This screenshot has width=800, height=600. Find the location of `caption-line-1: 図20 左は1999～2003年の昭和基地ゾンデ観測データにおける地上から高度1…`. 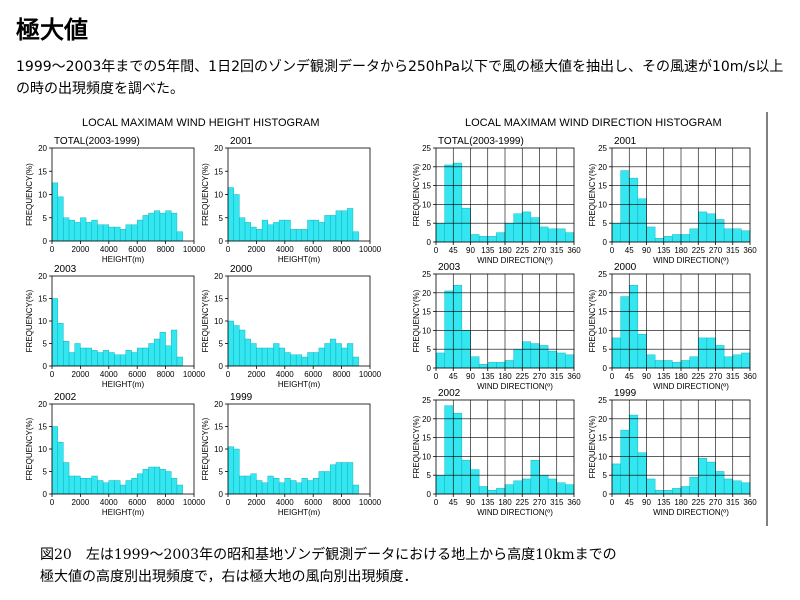

caption-line-1: 図20 左は1999～2003年の昭和基地ゾンデ観測データにおける地上から高度1… is located at coordinates (328, 555).